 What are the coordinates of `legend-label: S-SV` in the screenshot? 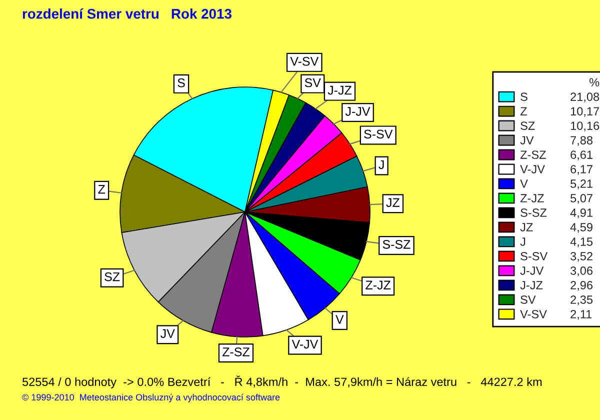 It's located at (534, 256).